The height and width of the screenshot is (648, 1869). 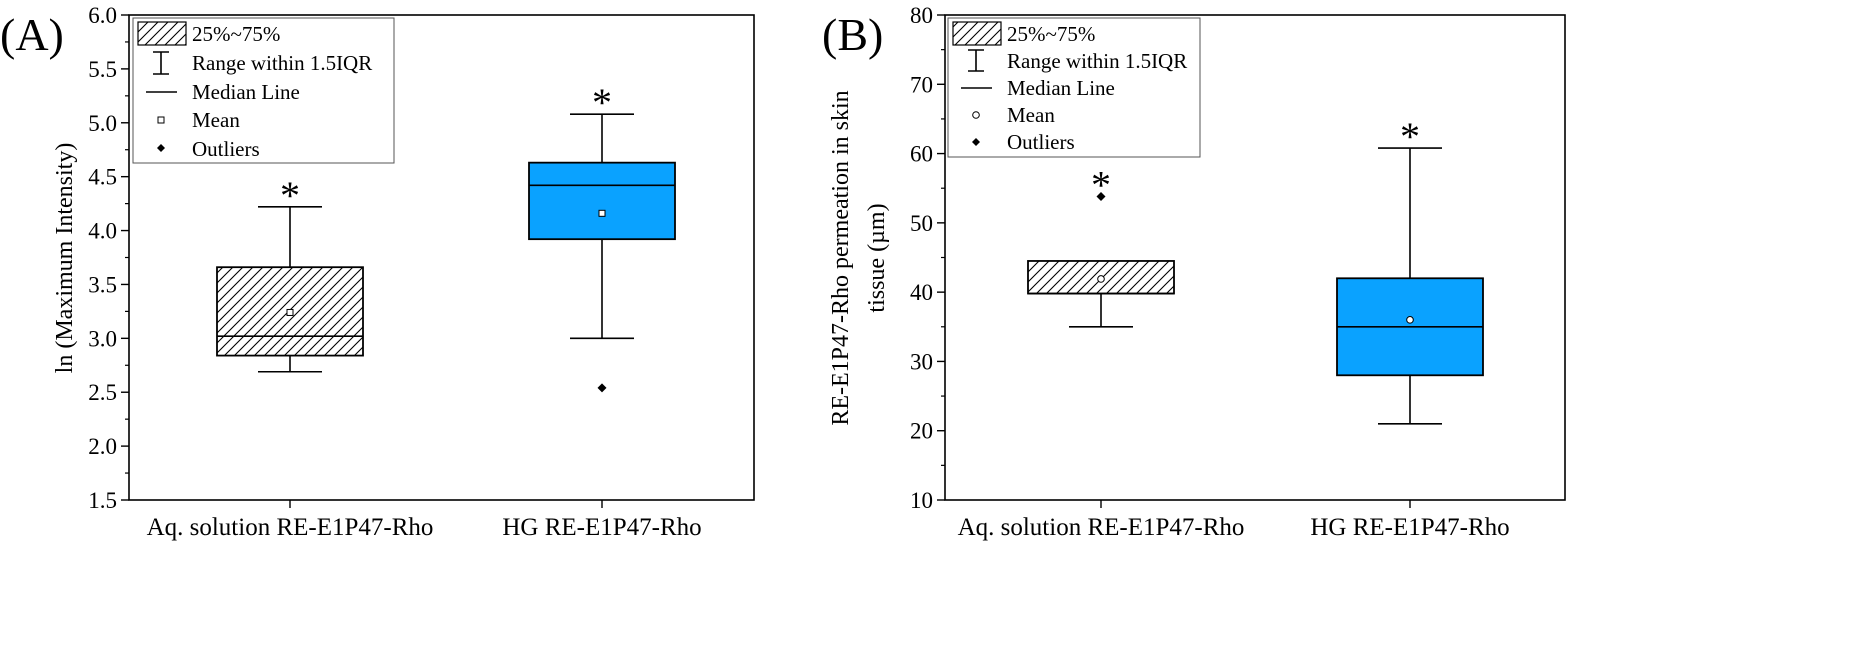 What do you see at coordinates (976, 142) in the screenshot?
I see `panel-b-legend-outlier-symbol` at bounding box center [976, 142].